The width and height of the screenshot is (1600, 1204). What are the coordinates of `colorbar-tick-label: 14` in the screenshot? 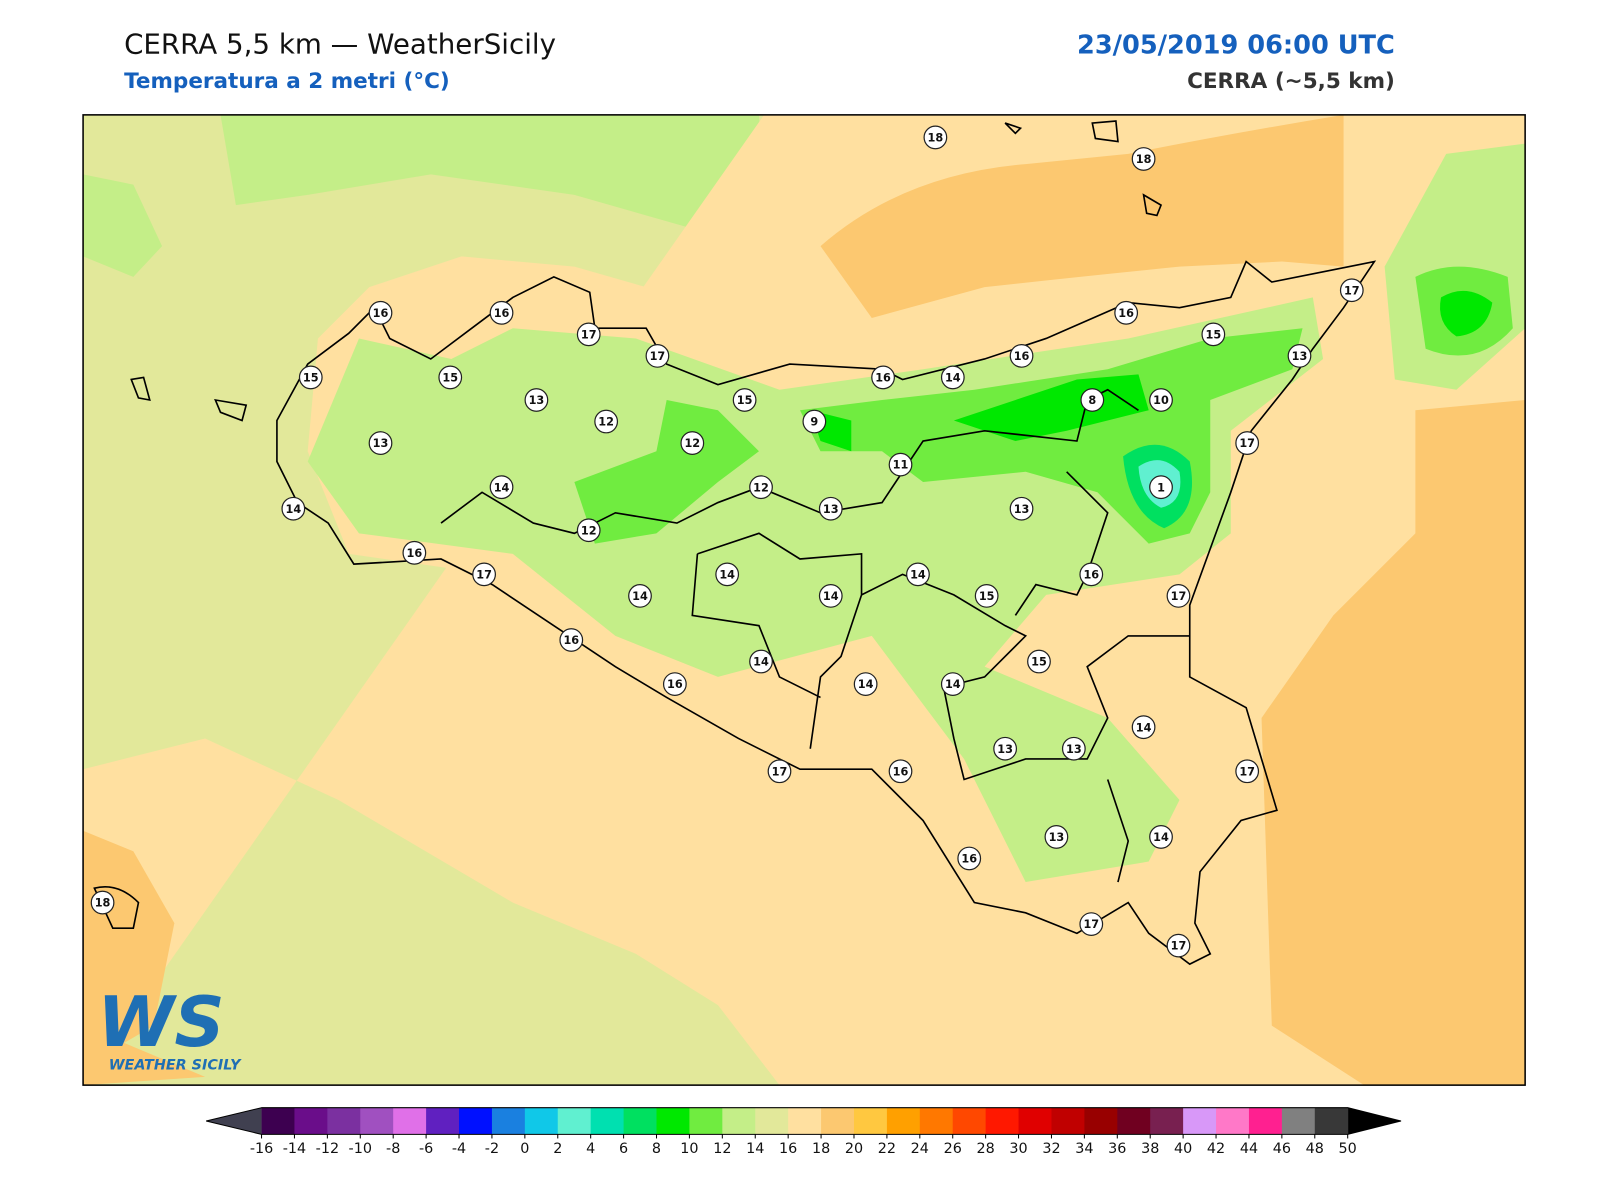 It's located at (755, 1149).